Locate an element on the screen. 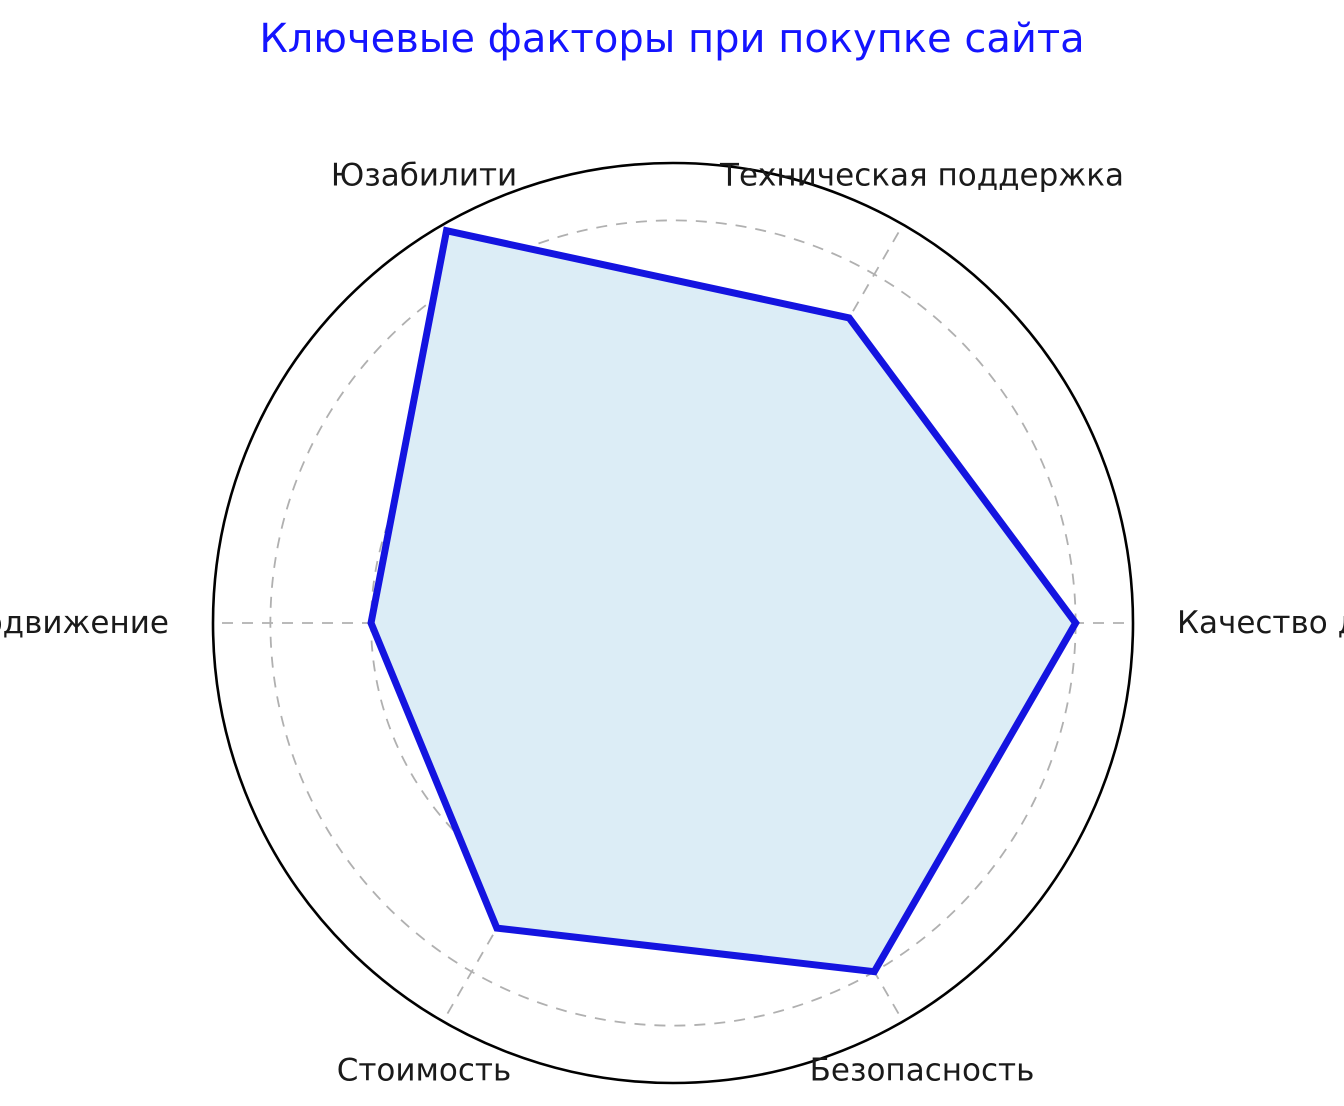 The height and width of the screenshot is (1106, 1344). axis-label-4: Стоимость is located at coordinates (424, 1070).